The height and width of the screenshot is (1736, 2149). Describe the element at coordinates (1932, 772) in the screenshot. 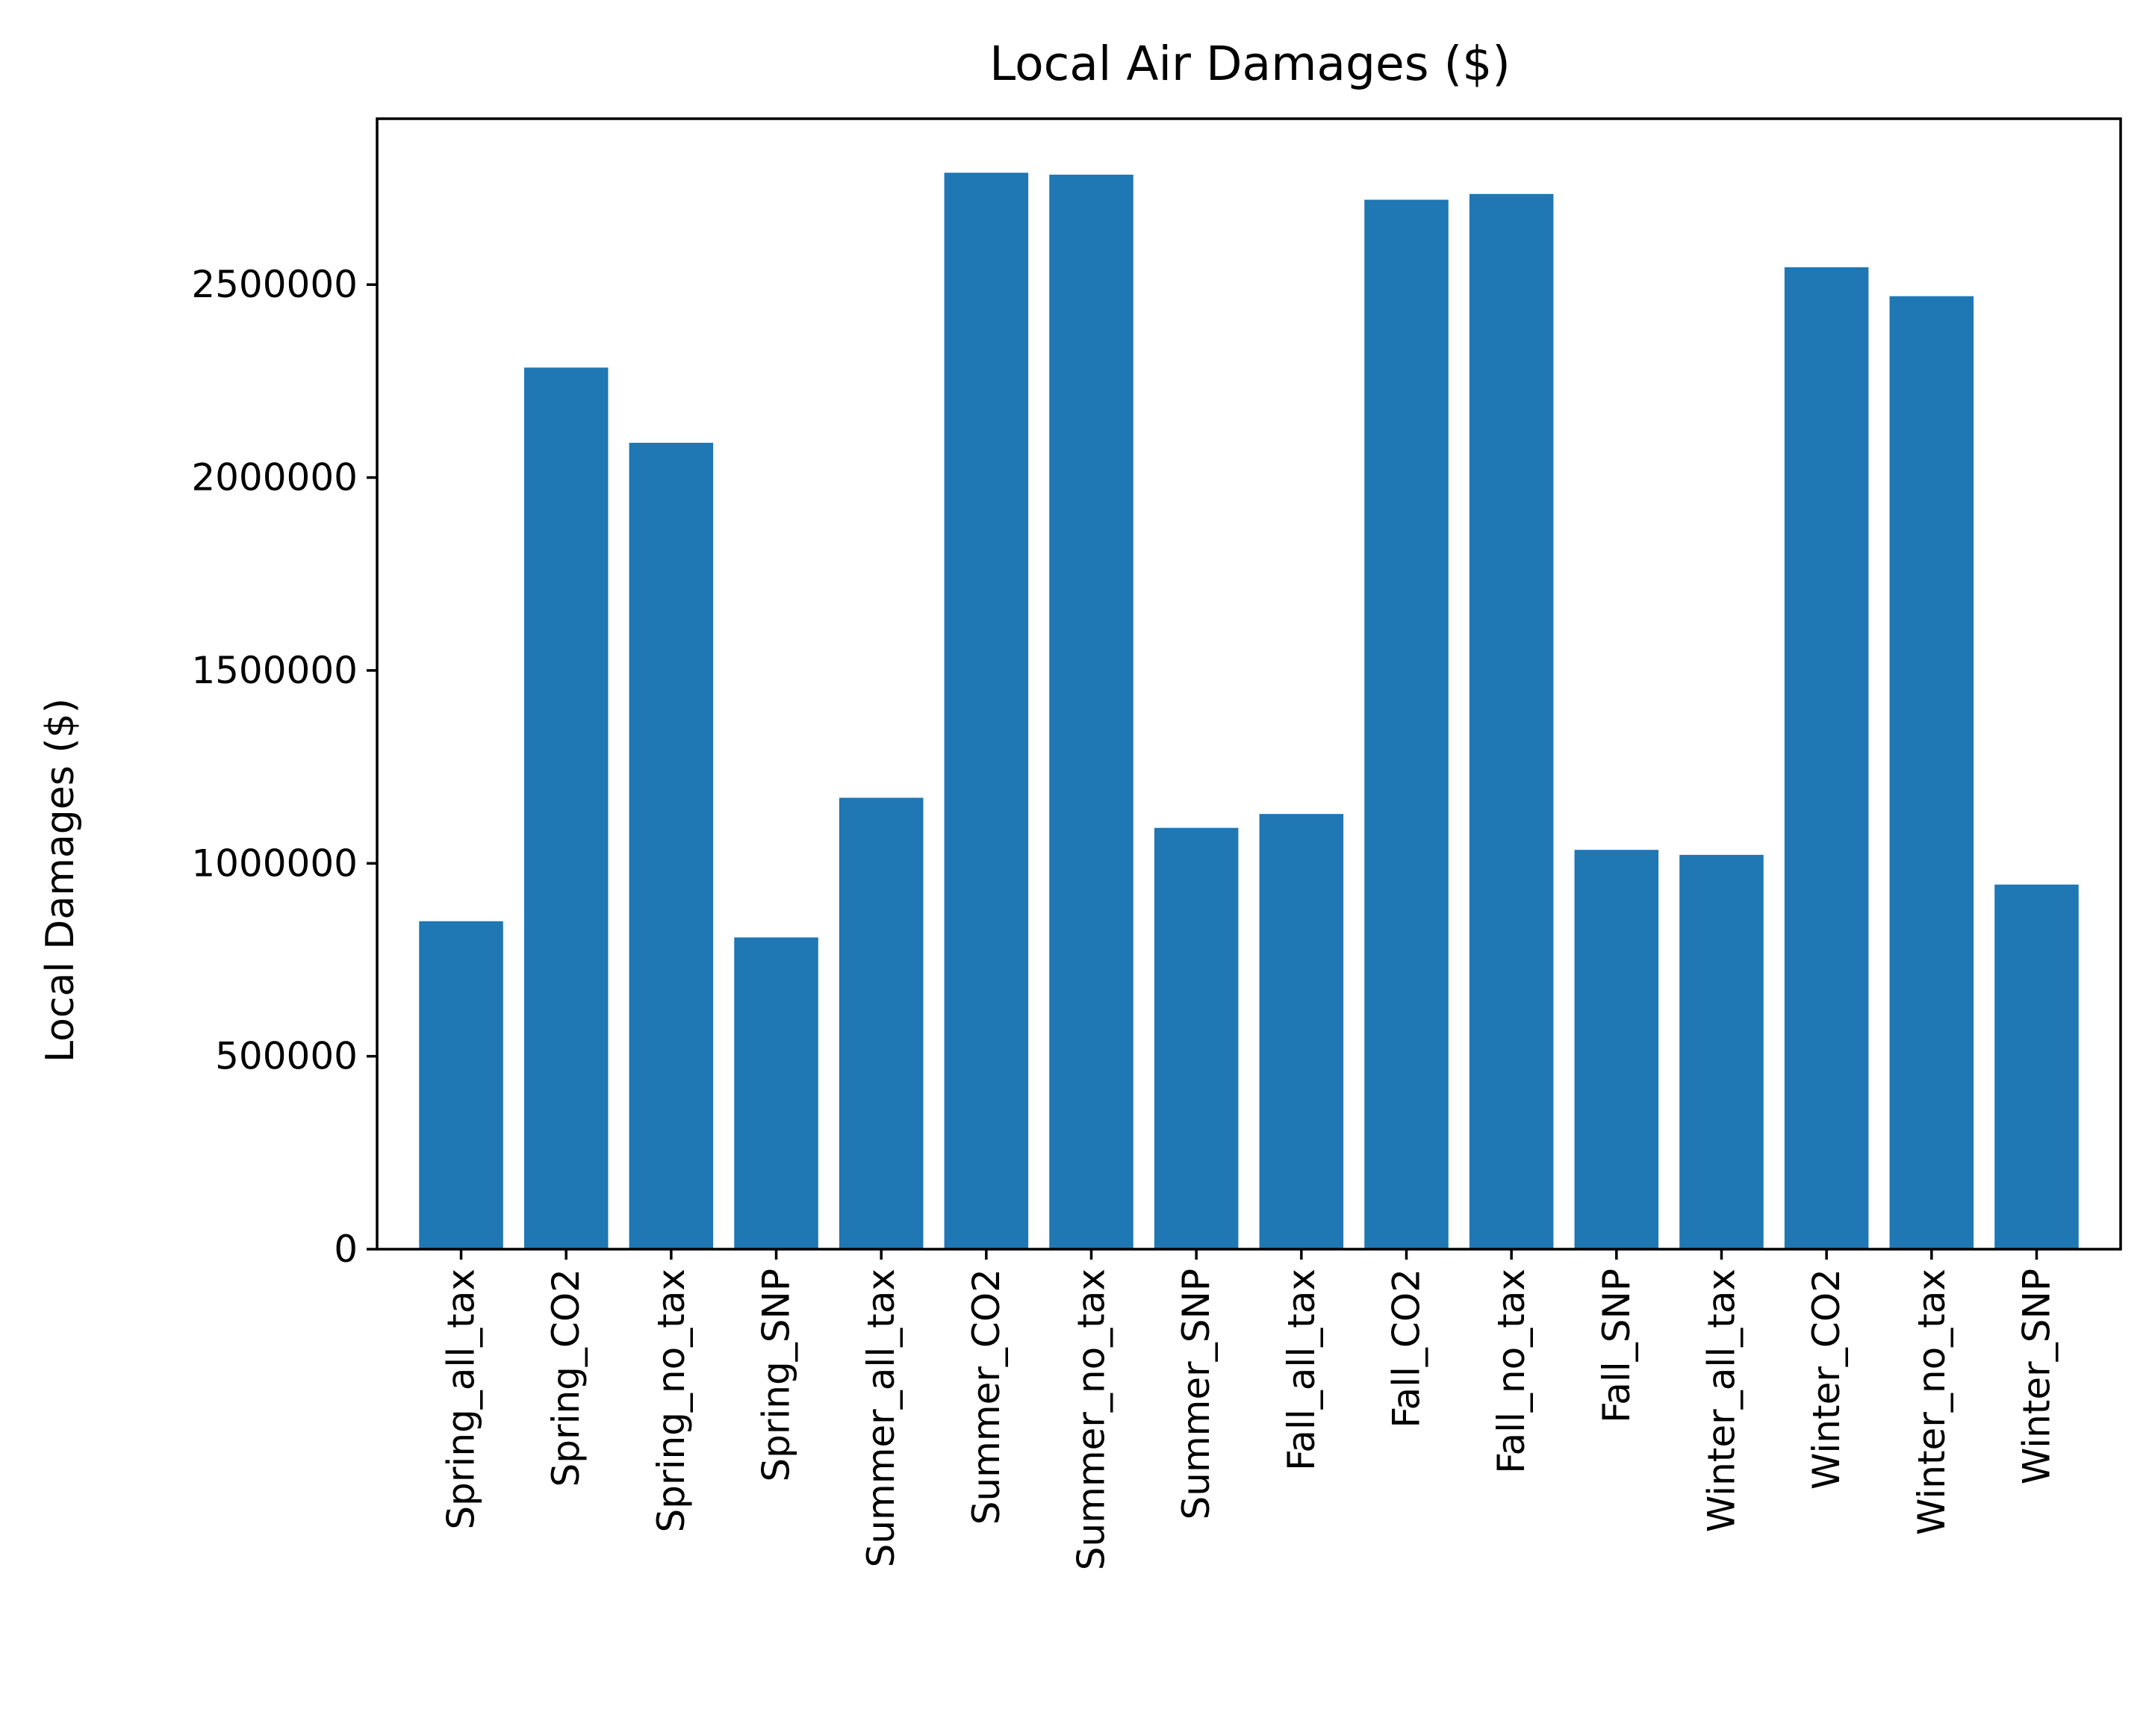

I see `bar-Winter_no_tax` at that location.